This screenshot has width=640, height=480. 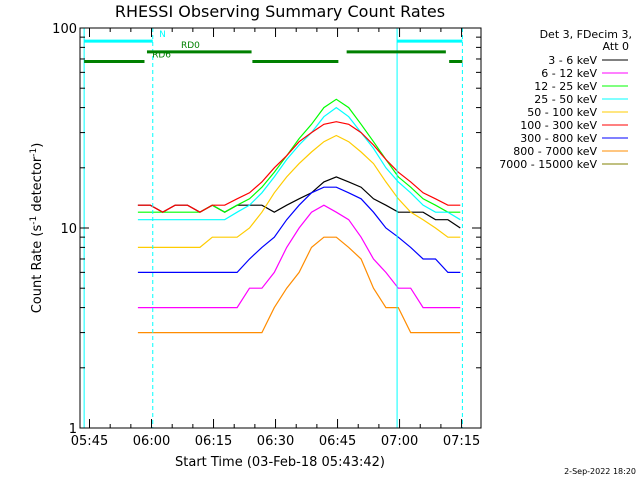 I want to click on x-tick-label-05-45: 05:45, so click(x=89, y=441).